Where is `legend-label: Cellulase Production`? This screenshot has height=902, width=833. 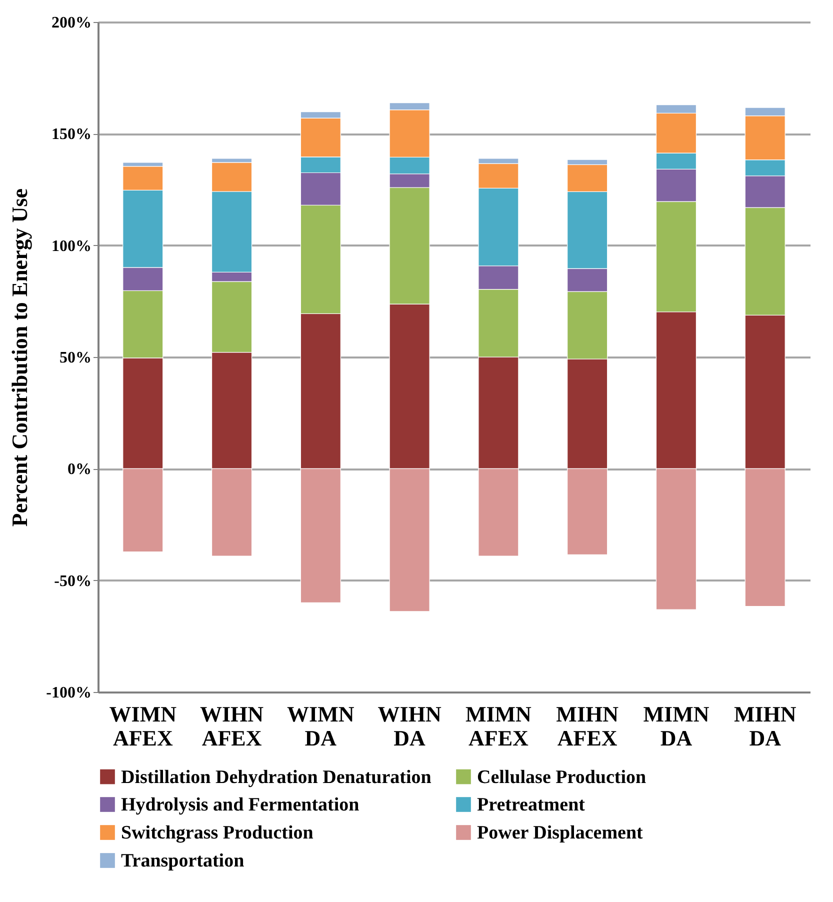
legend-label: Cellulase Production is located at coordinates (562, 777).